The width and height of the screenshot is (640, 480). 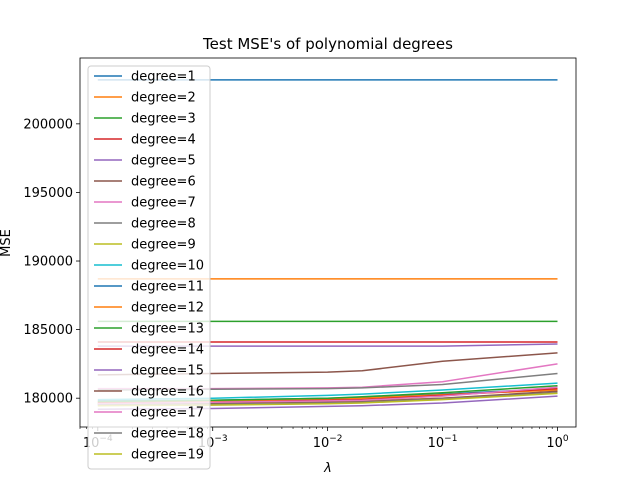 What do you see at coordinates (48, 399) in the screenshot?
I see `y-tick-label-1: 180000` at bounding box center [48, 399].